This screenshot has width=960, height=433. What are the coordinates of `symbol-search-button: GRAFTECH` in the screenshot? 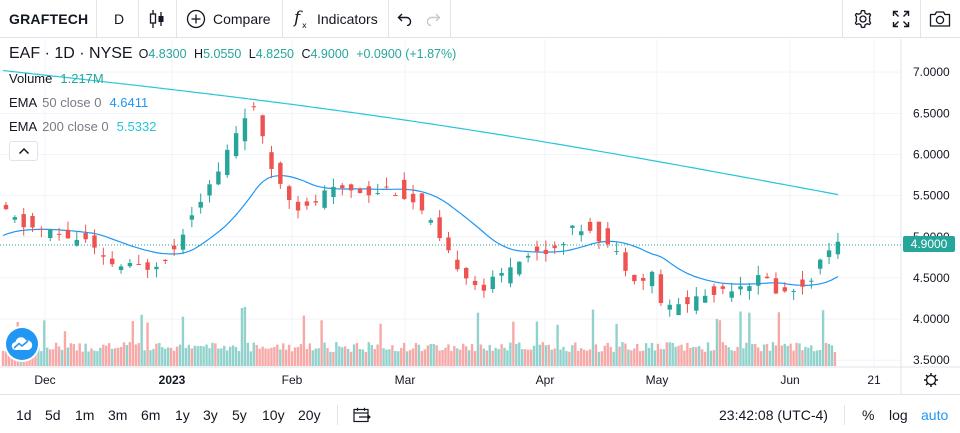 It's located at (49, 19).